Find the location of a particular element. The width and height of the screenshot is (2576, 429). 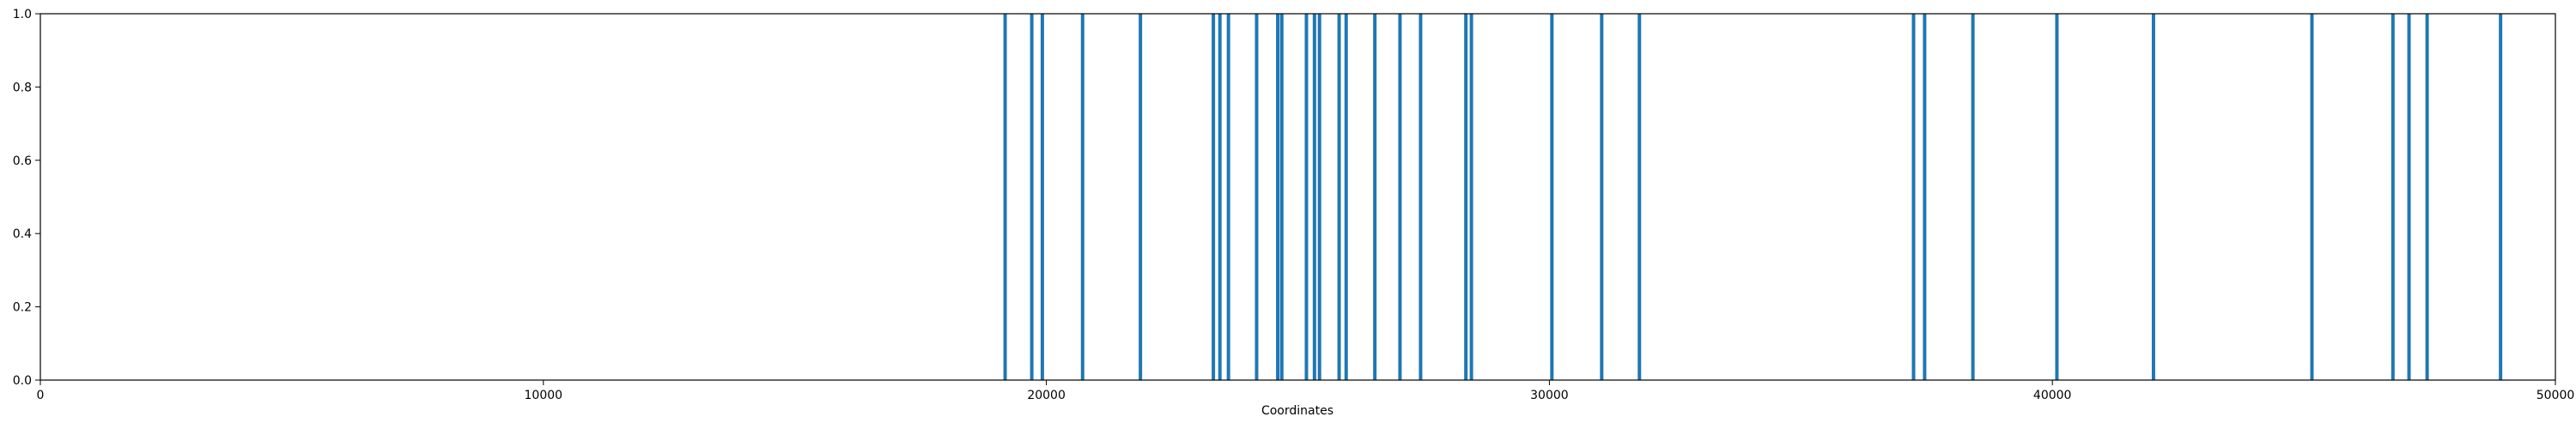

y-tick-label: 0.2 is located at coordinates (23, 308).